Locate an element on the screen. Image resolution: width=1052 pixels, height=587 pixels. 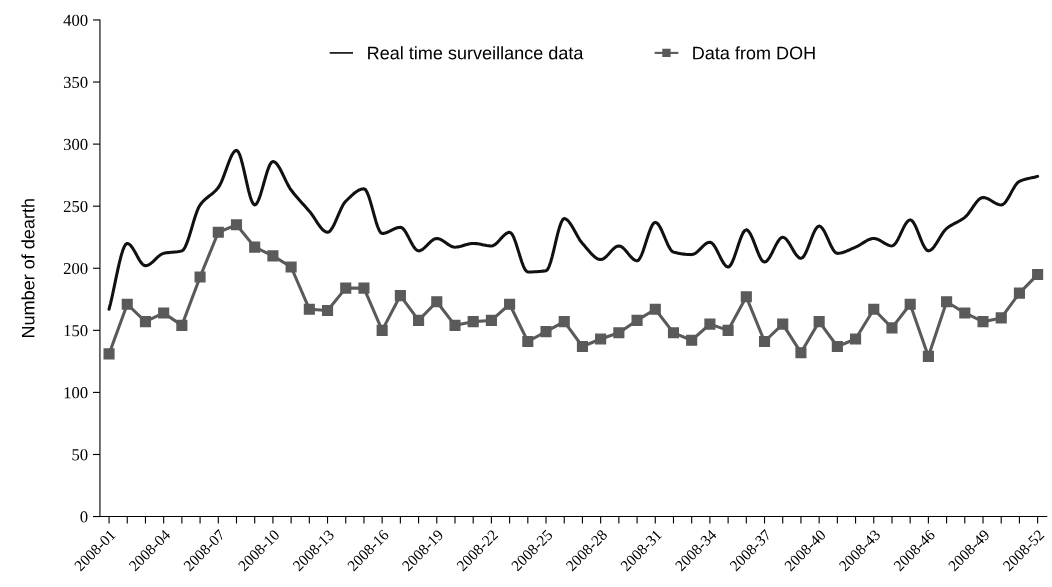
y-axis-title: Number of dearth is located at coordinates (28, 268).